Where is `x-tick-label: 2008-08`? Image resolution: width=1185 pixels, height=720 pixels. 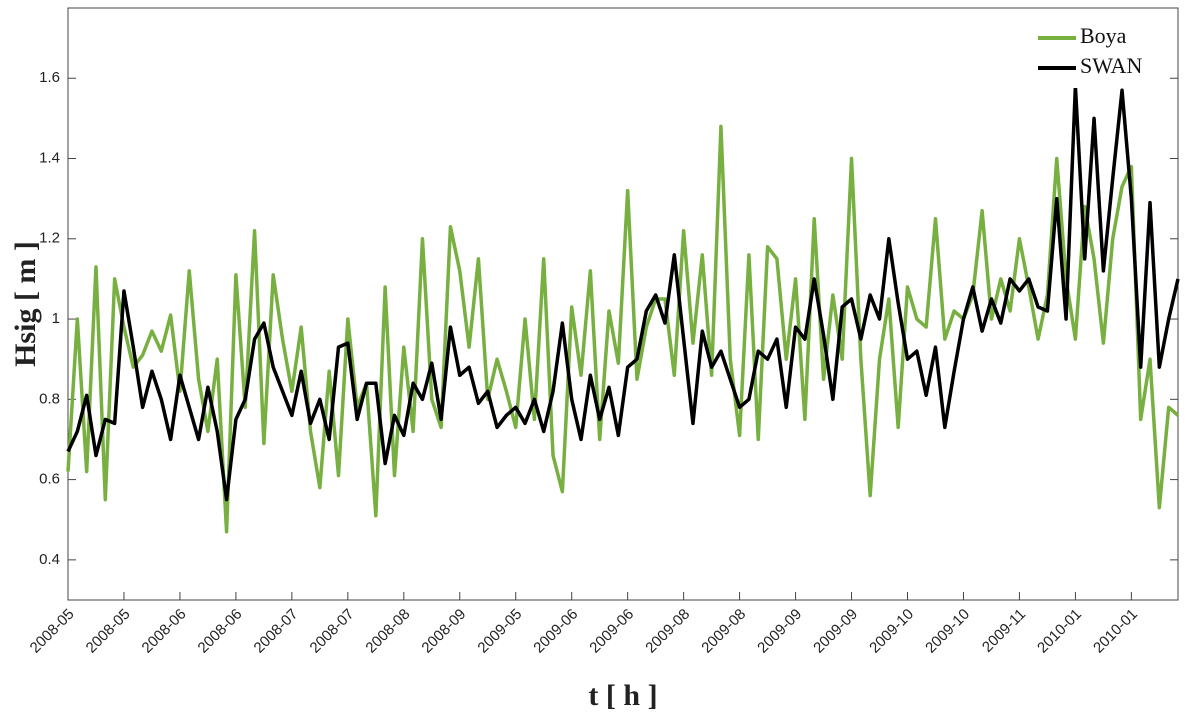 x-tick-label: 2008-08 is located at coordinates (387, 631).